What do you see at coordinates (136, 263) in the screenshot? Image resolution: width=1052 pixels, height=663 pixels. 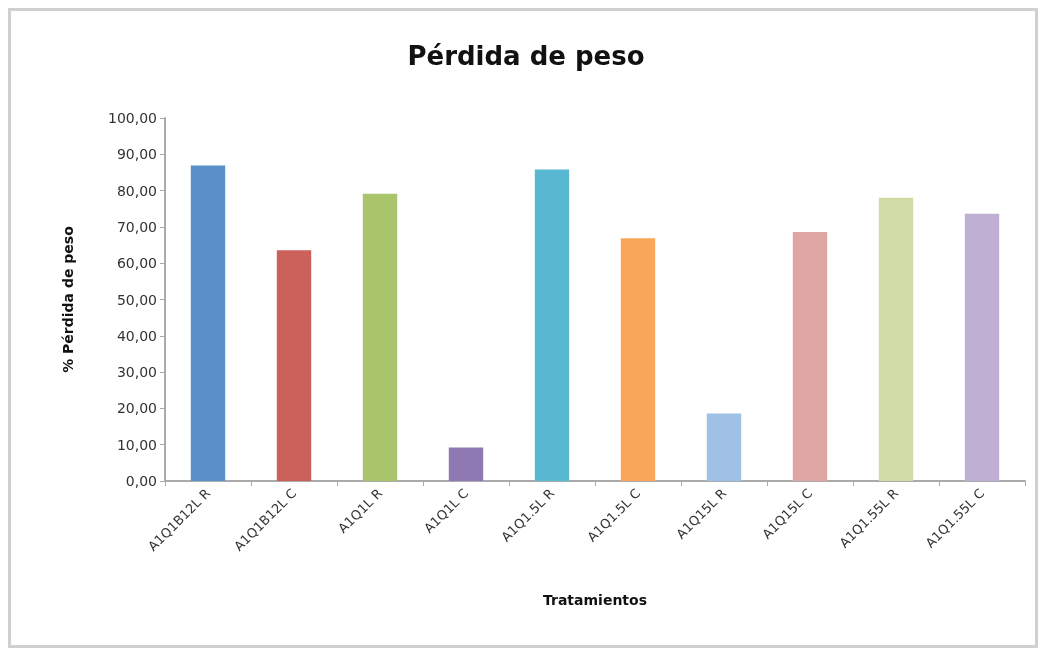 I see `y-tick-label: 60,00` at bounding box center [136, 263].